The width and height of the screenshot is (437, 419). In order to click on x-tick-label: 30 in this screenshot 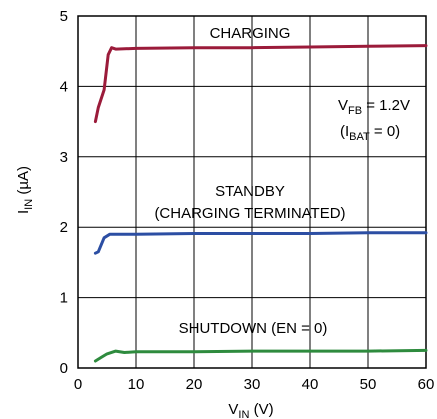, I will do `click(252, 384)`.